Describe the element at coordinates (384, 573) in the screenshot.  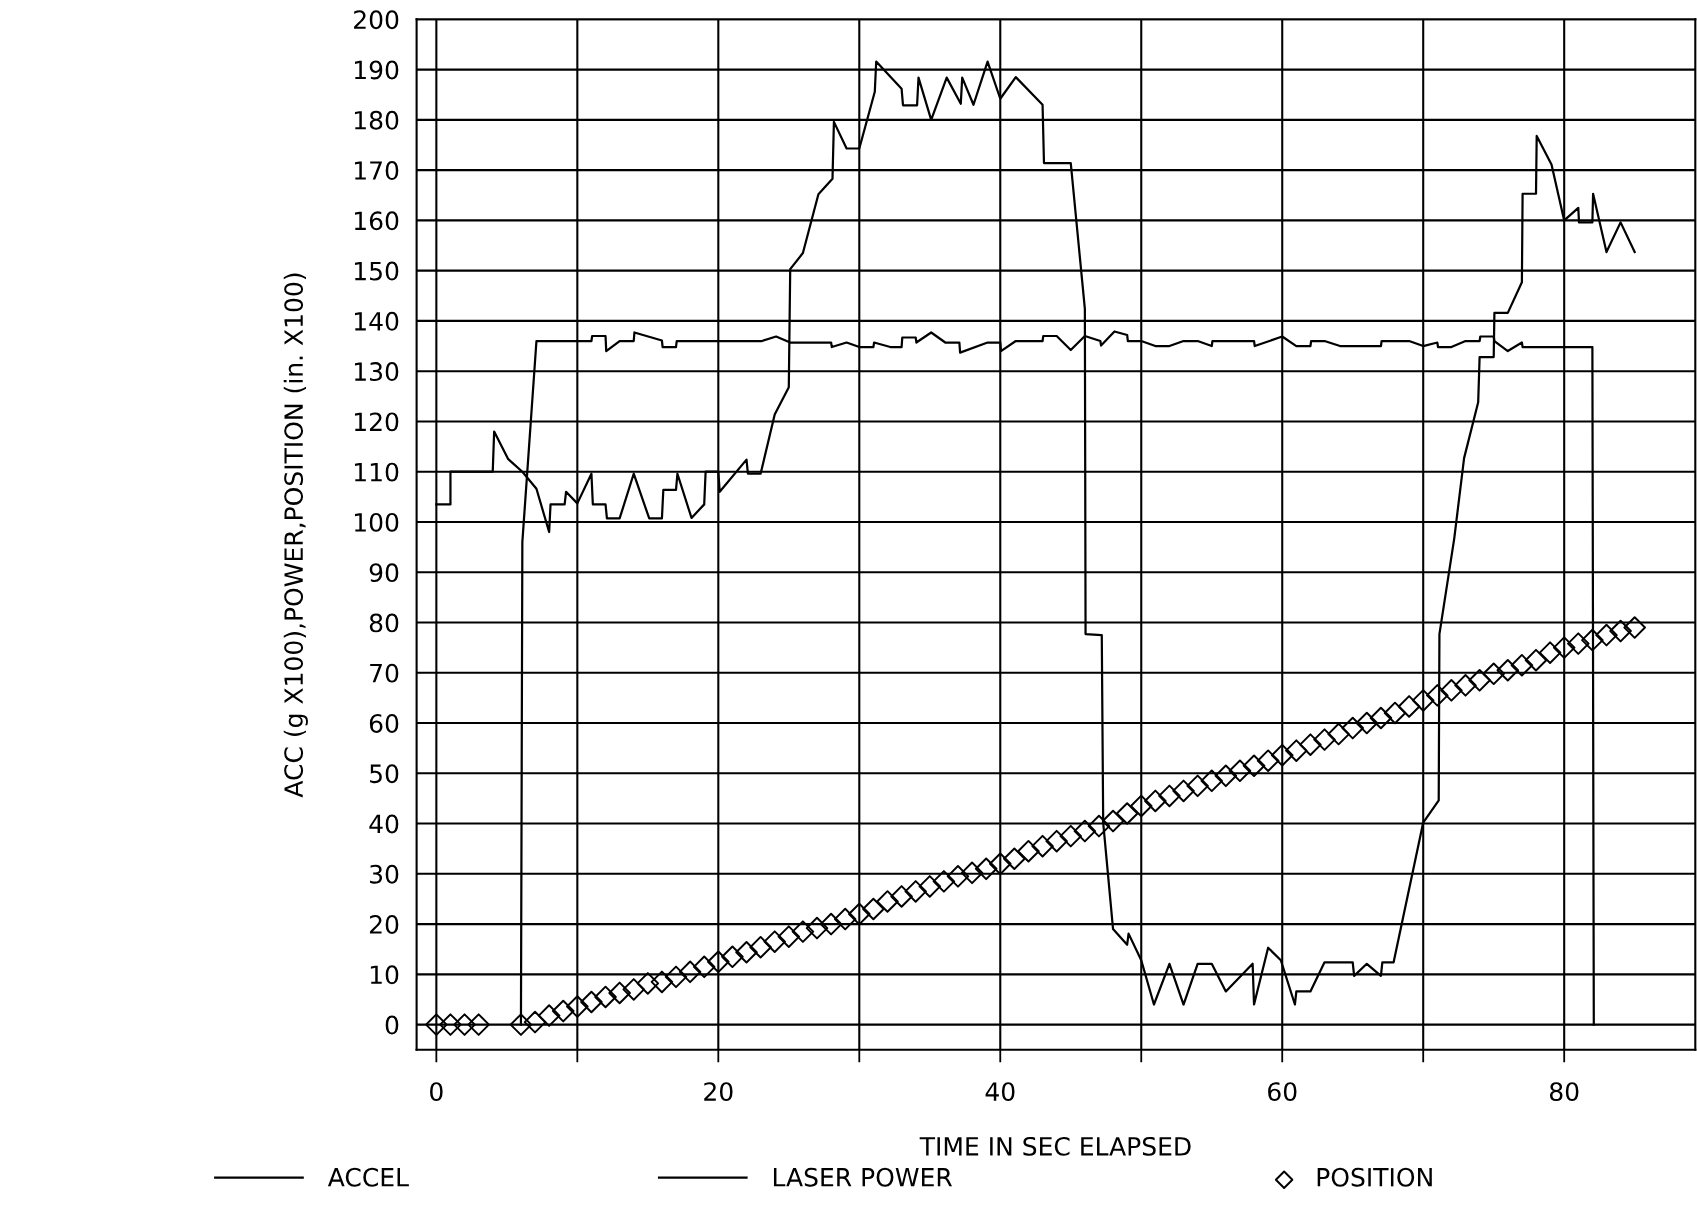
I see `y-tick-label: 90` at that location.